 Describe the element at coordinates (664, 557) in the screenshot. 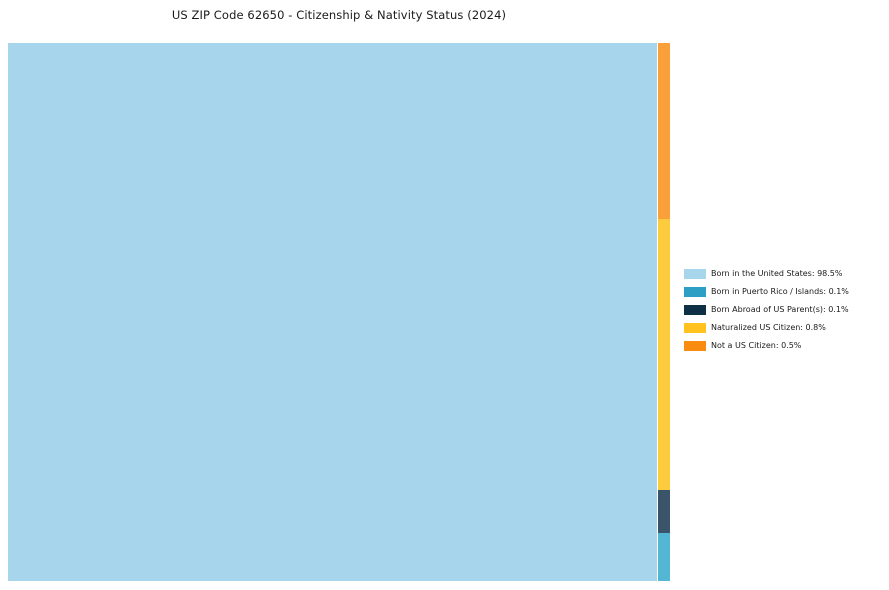

I see `treemap-tile-born-in-puerto-rico-islands` at that location.